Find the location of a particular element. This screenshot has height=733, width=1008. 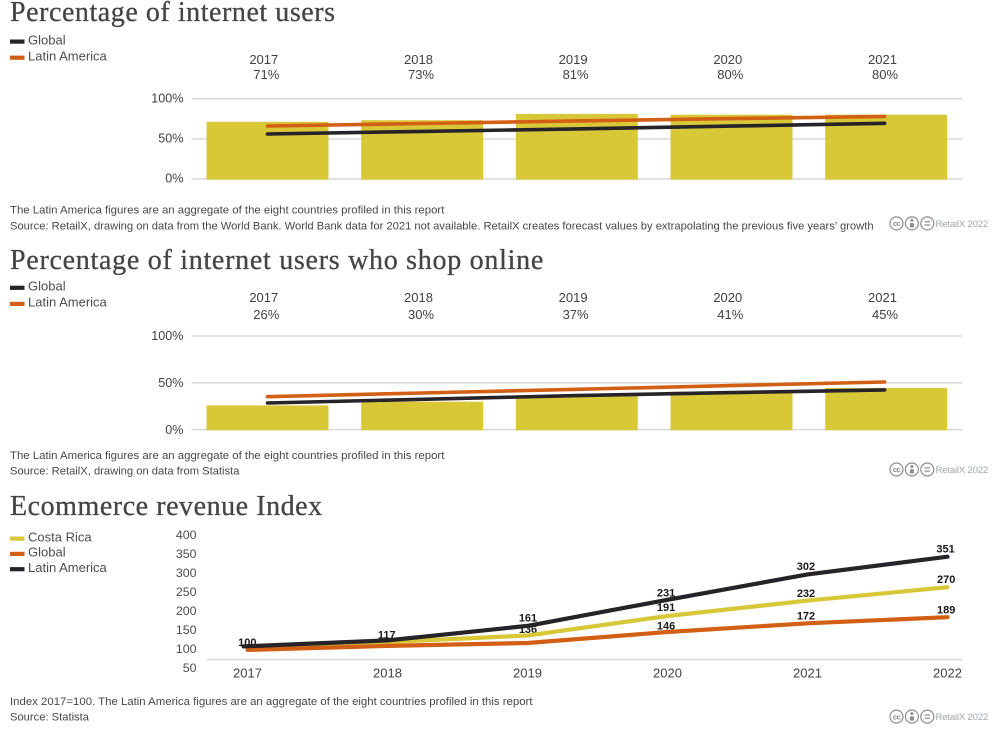

svg-text: 172 is located at coordinates (806, 617).